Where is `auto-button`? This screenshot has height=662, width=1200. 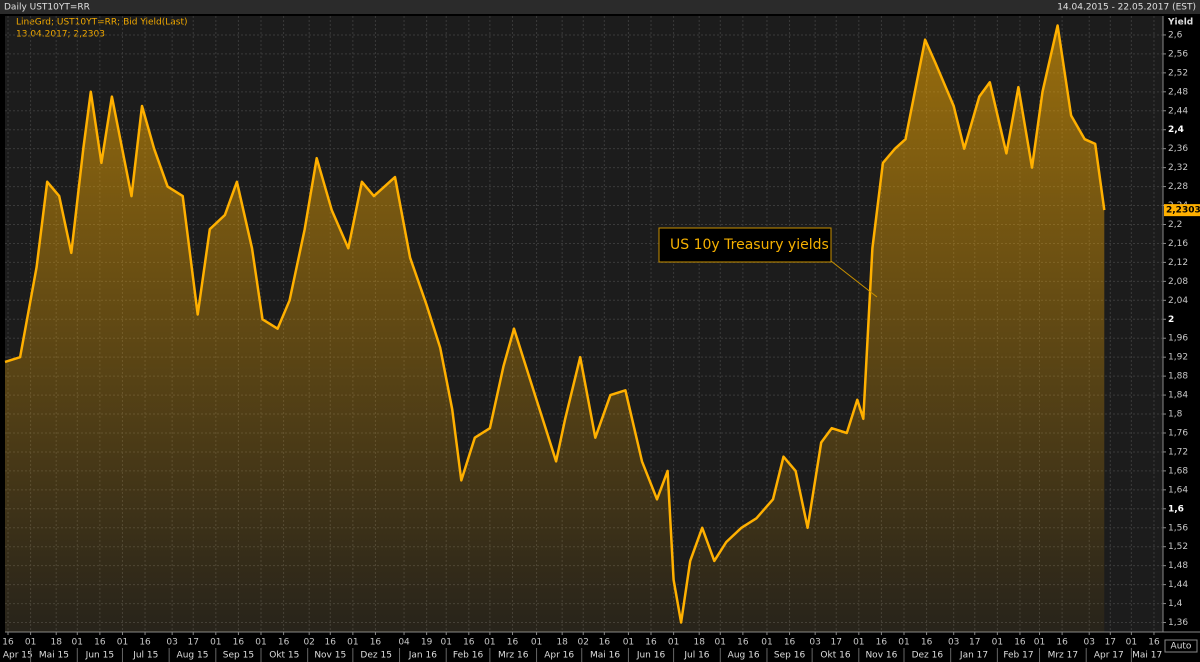
auto-button is located at coordinates (1181, 646).